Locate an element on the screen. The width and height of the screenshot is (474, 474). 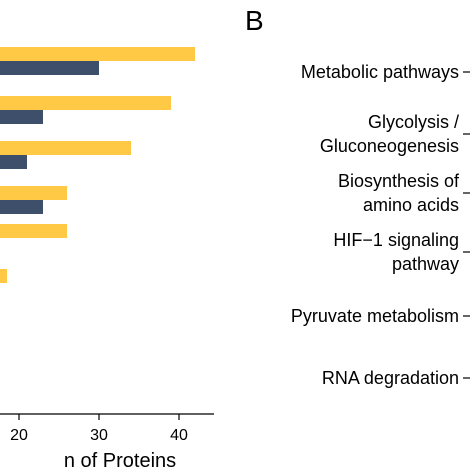
x-tick-label-2: 40 is located at coordinates (179, 435).